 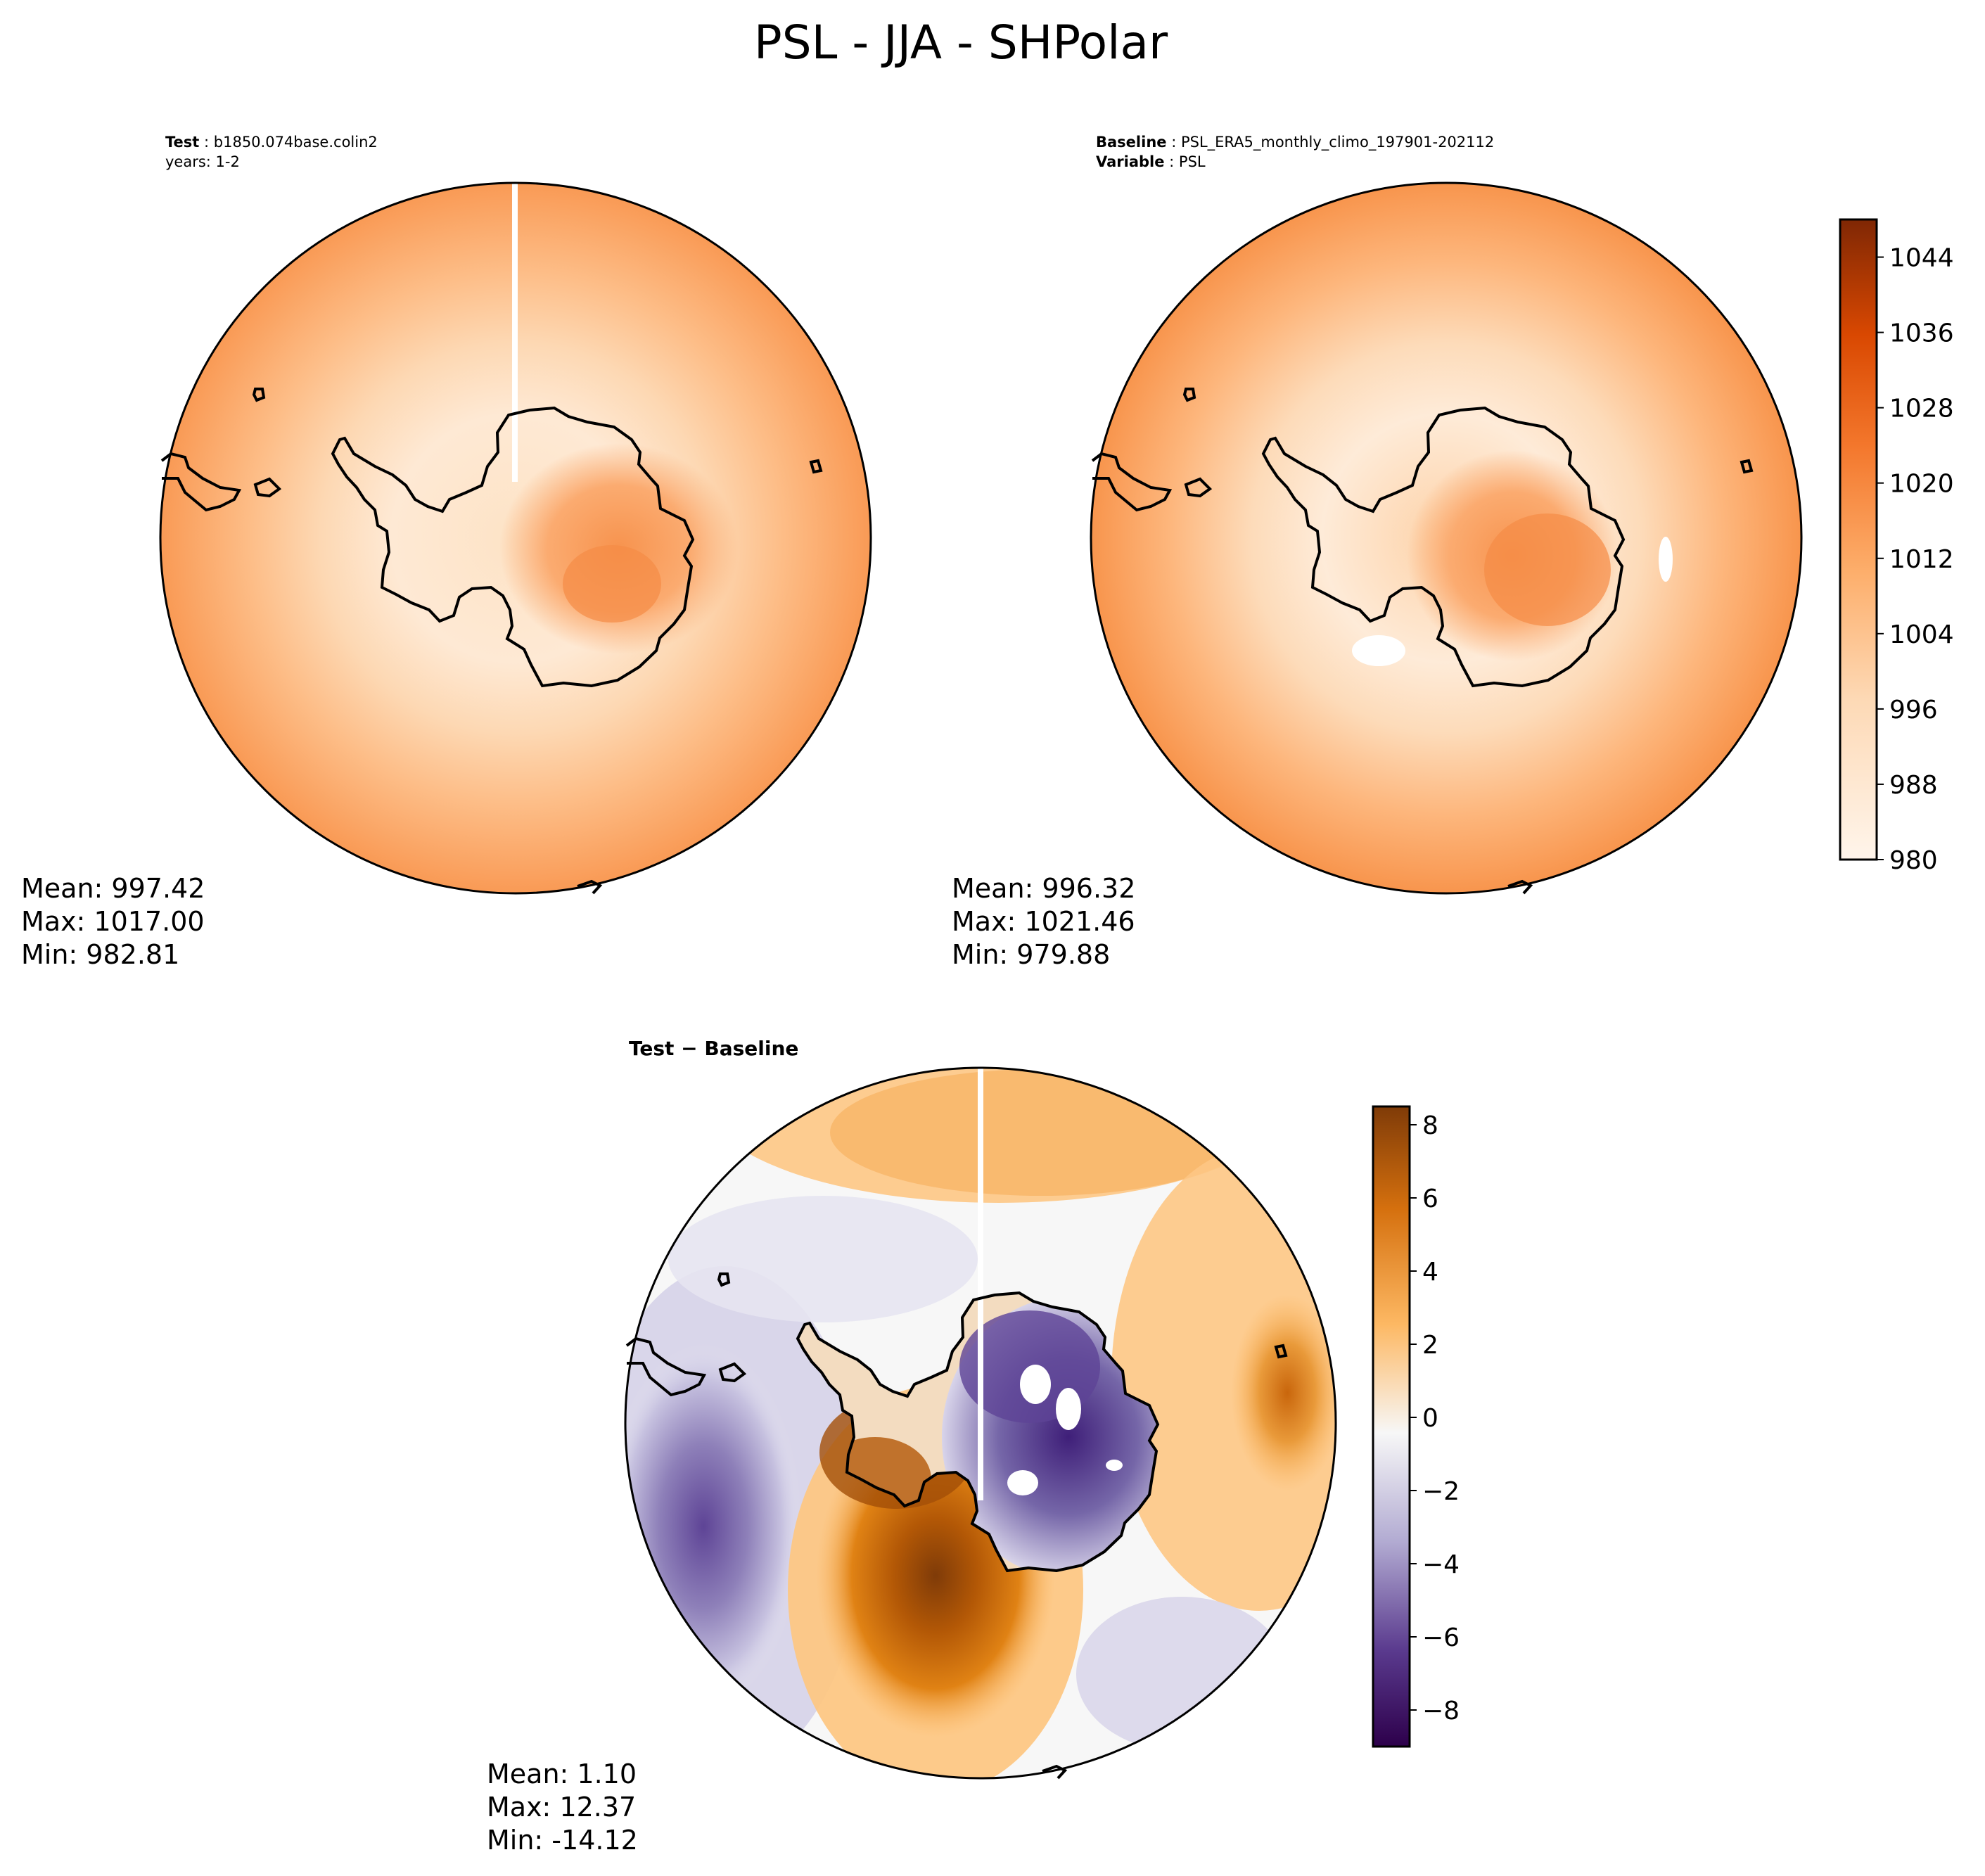 I want to click on baseline-map-border, so click(x=1446, y=538).